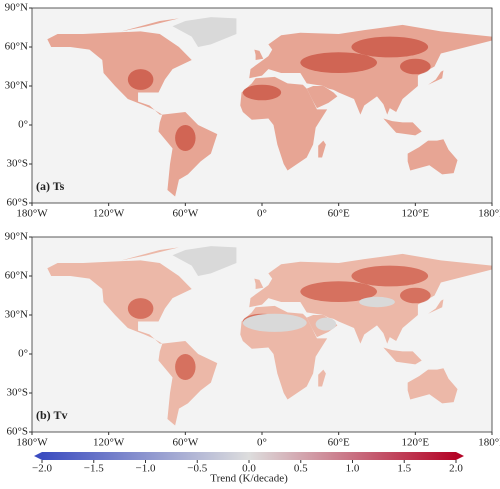 The height and width of the screenshot is (489, 500). I want to click on colorbar-tick-label: 0.5, so click(301, 469).